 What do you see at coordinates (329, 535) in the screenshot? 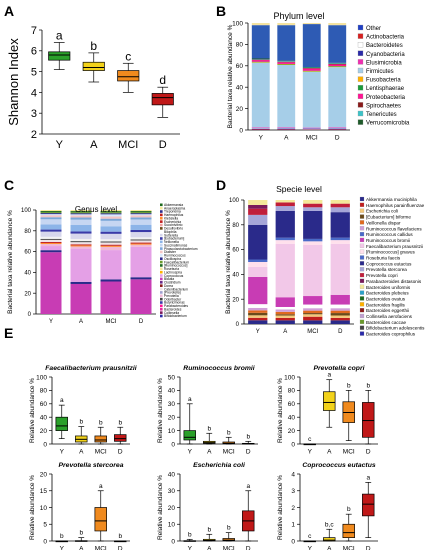
I see `box-A` at bounding box center [329, 535].